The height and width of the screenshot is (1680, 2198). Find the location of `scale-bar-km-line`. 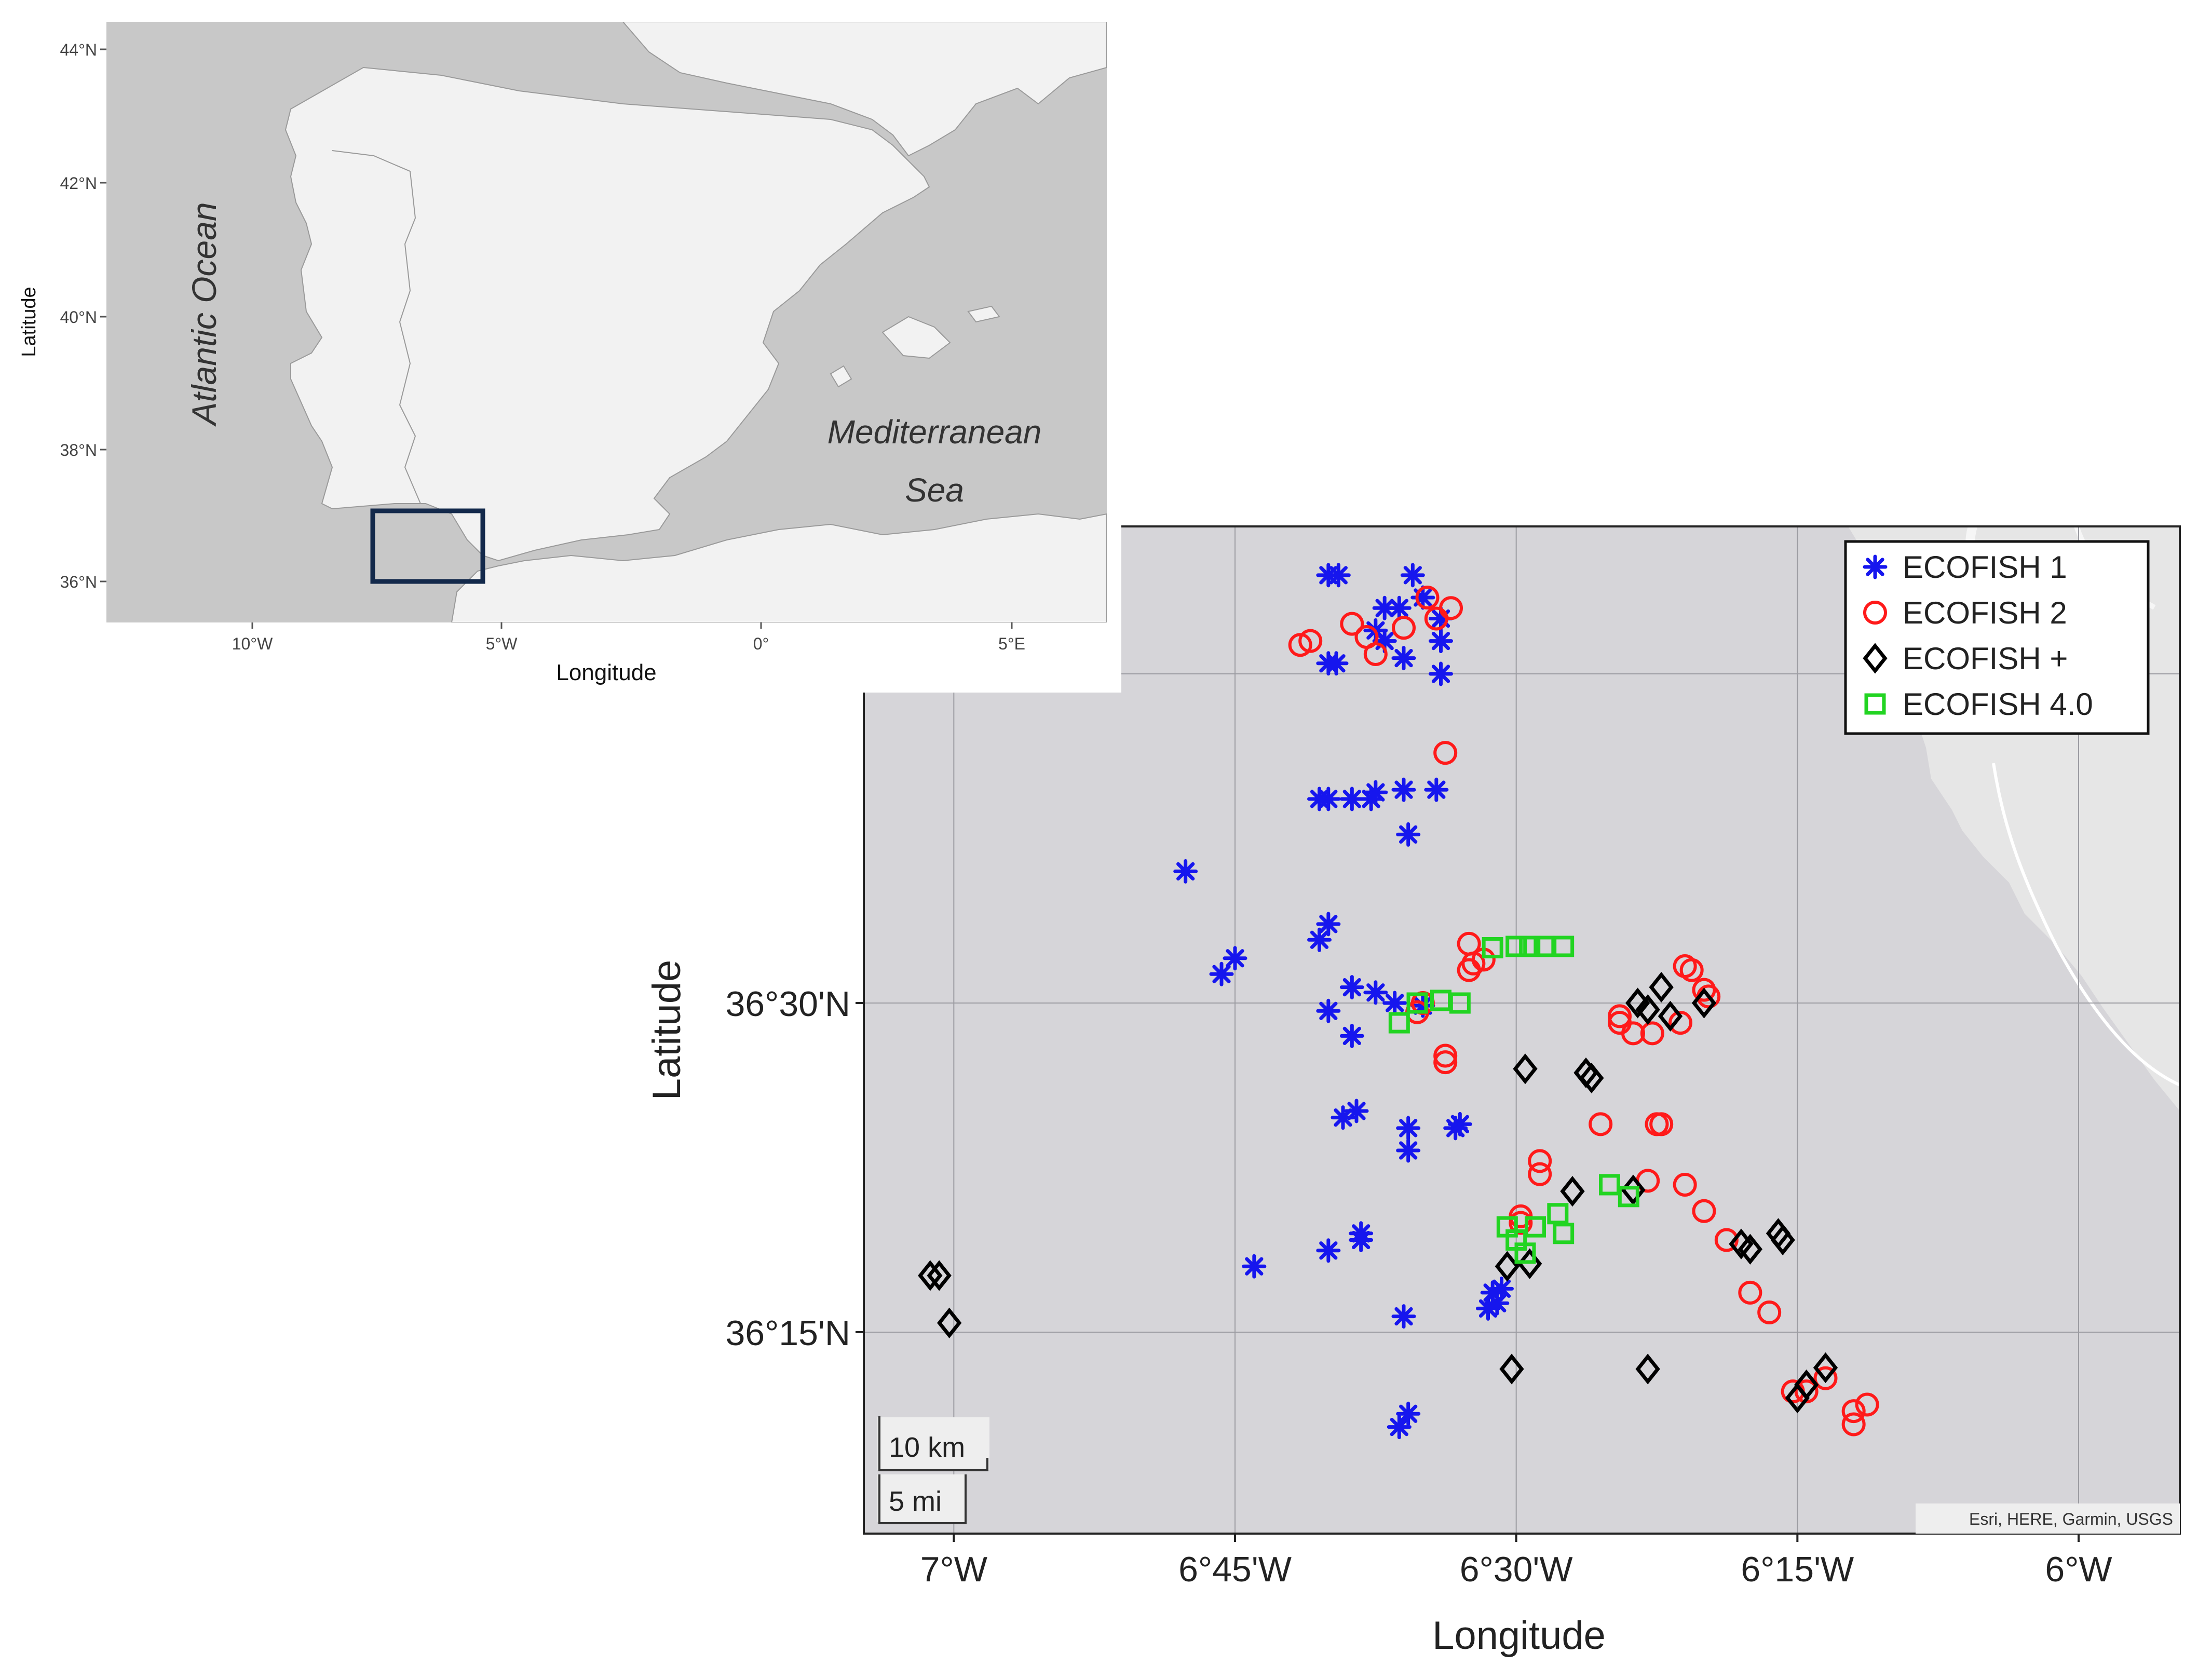

scale-bar-km-line is located at coordinates (933, 1443).